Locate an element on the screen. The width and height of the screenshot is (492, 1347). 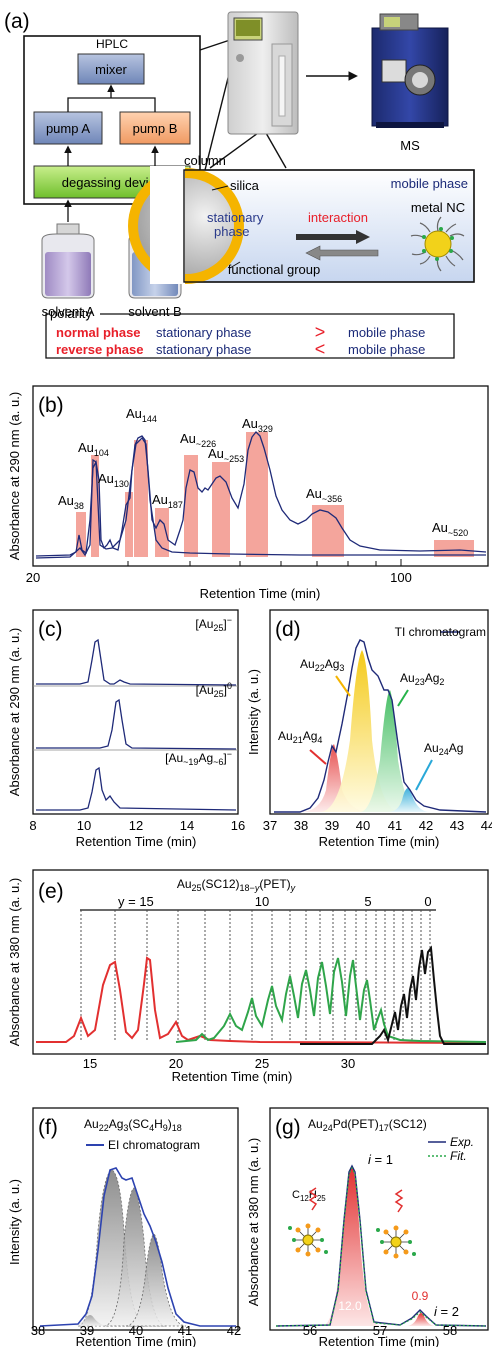
metal-nc-label: metal NC is located at coordinates (438, 207).